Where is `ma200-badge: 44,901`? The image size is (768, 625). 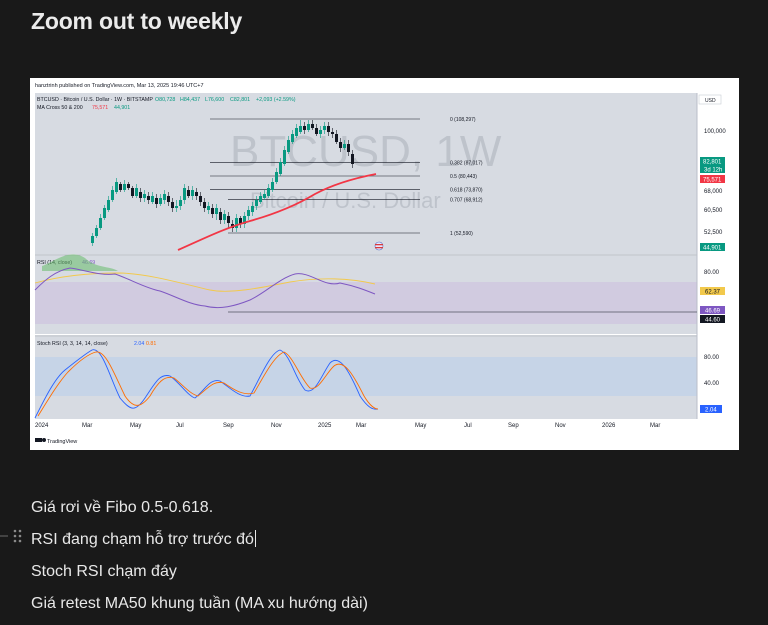 ma200-badge: 44,901 is located at coordinates (712, 249).